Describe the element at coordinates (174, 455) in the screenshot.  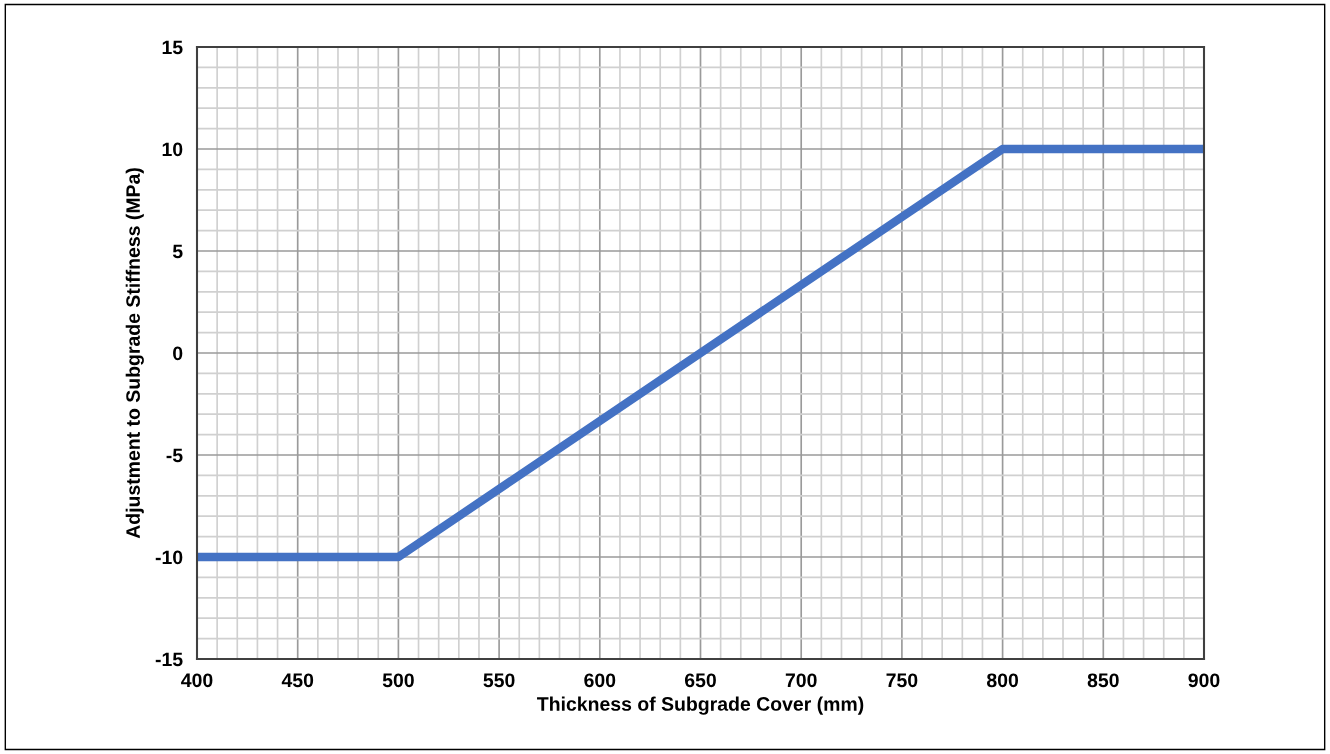
I see `y-tick-label: -5` at that location.